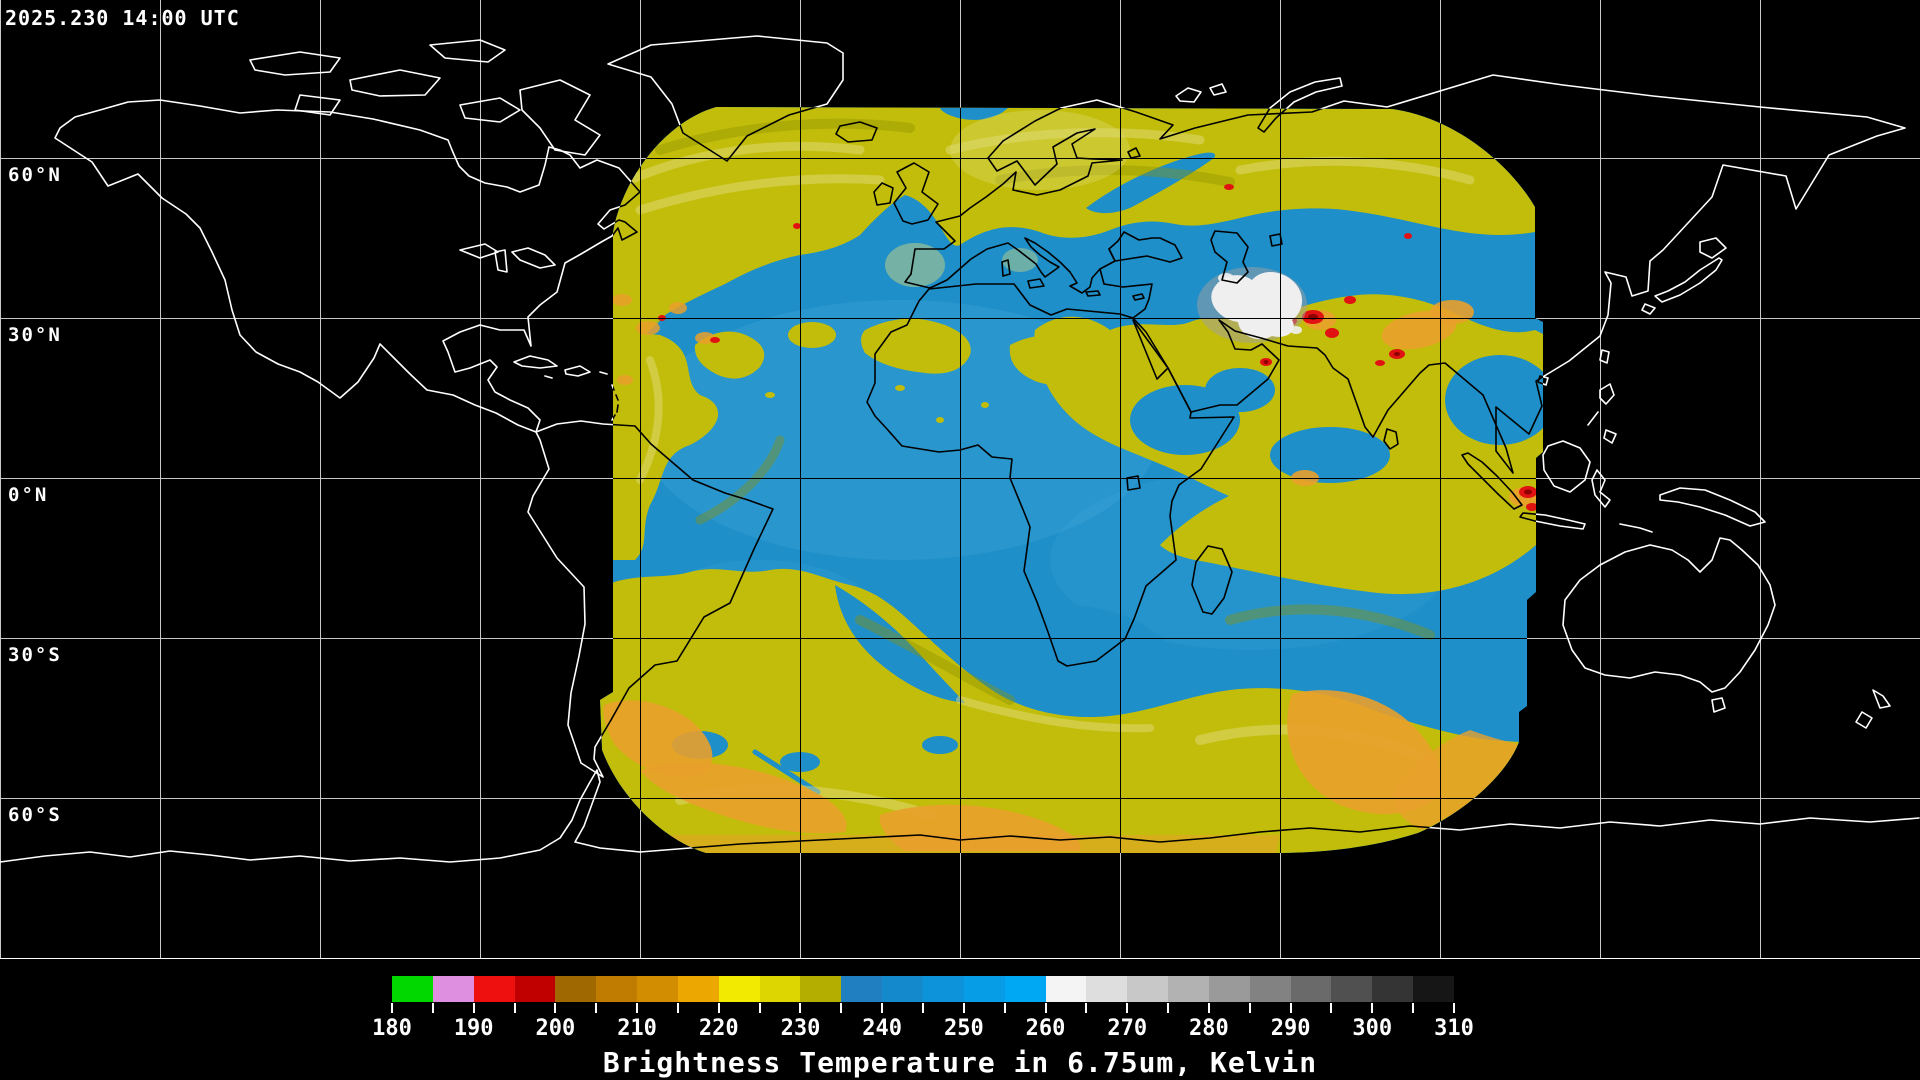  I want to click on colorbar-tick-label: 180, so click(392, 1028).